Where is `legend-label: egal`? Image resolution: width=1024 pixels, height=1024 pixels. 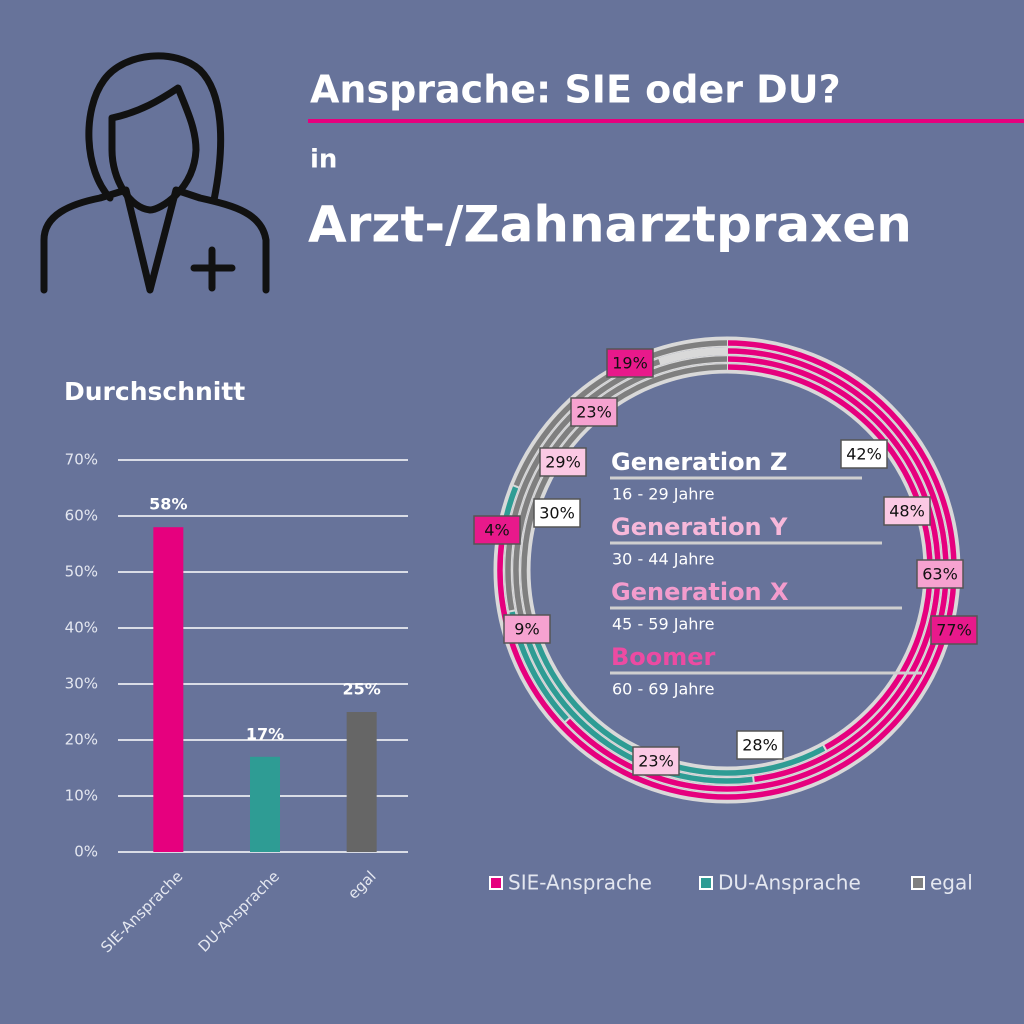
legend-label: egal is located at coordinates (951, 883).